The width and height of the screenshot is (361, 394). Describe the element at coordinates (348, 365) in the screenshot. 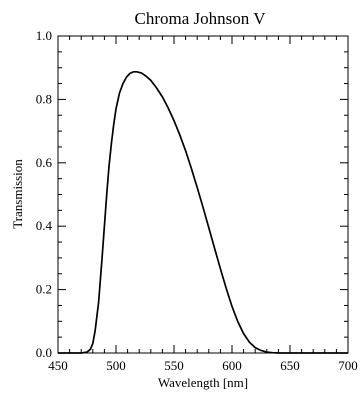

I see `x-tick-label: 700` at that location.